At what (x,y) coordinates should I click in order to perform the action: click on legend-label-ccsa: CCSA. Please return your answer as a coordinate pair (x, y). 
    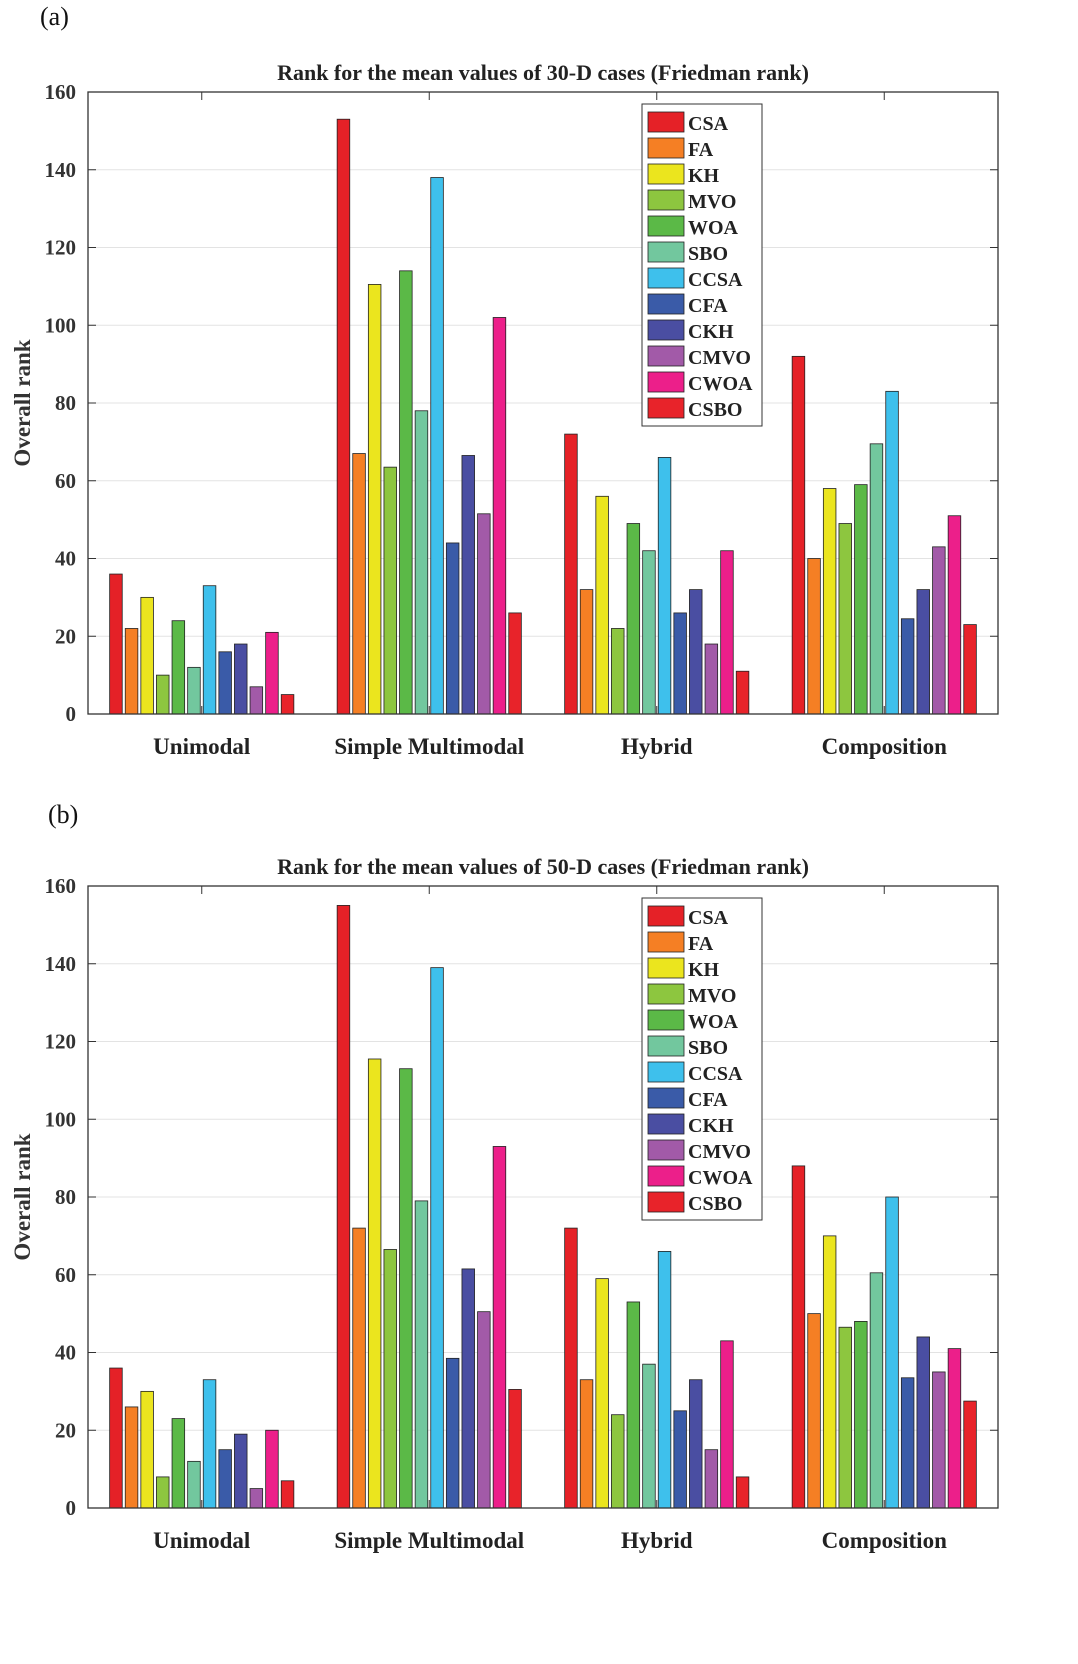
    Looking at the image, I should click on (715, 1074).